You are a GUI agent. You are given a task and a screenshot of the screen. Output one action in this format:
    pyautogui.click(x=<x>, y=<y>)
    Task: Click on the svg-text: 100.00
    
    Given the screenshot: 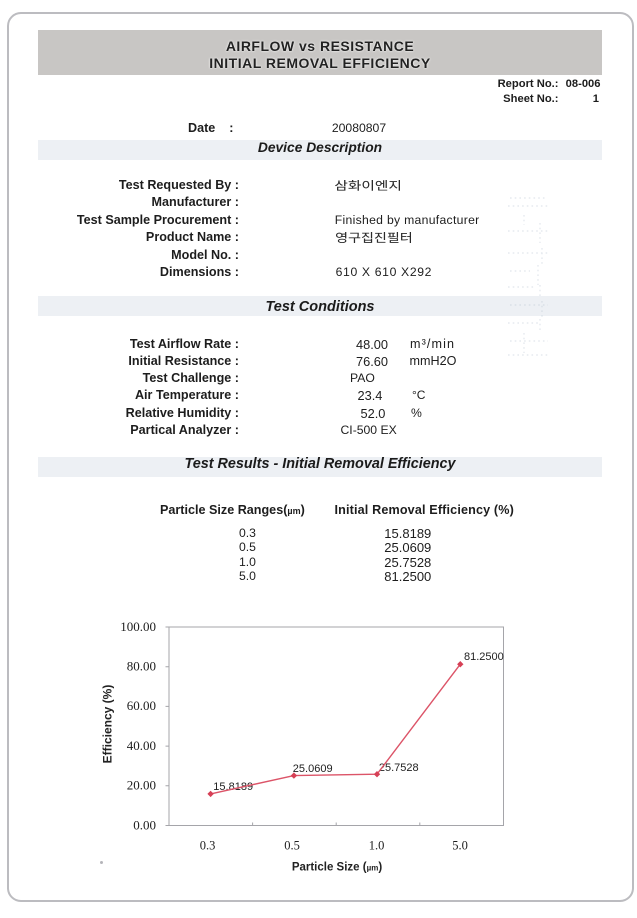 What is the action you would take?
    pyautogui.click(x=138, y=626)
    